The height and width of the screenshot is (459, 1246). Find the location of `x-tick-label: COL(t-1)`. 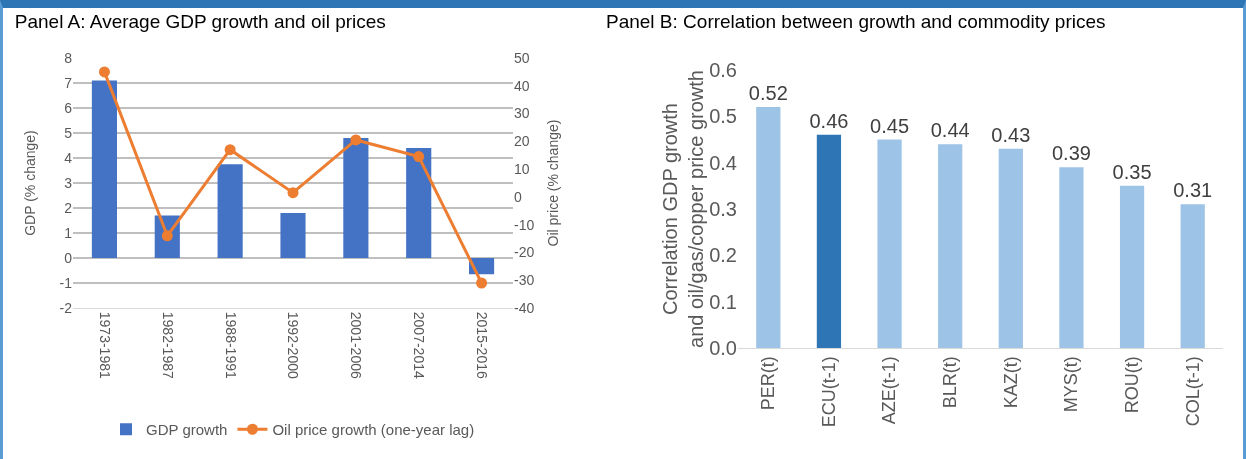

x-tick-label: COL(t-1) is located at coordinates (1192, 391).